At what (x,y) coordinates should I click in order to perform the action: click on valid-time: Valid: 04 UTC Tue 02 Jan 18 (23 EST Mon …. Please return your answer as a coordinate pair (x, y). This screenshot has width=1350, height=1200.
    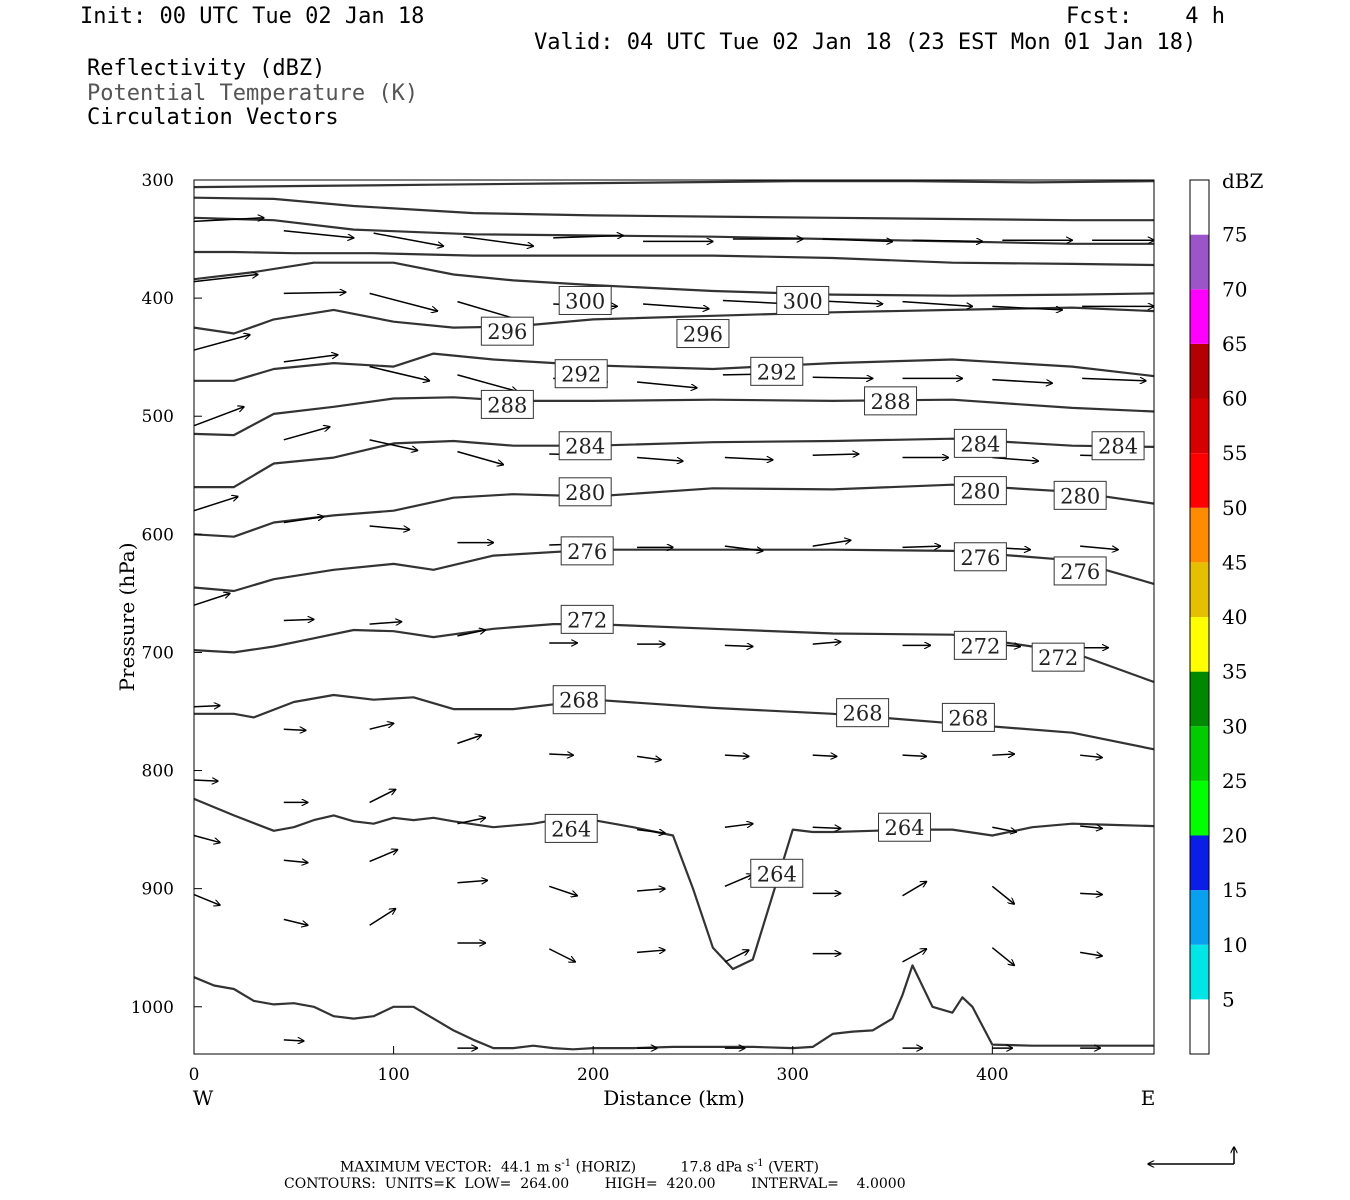
    Looking at the image, I should click on (865, 42).